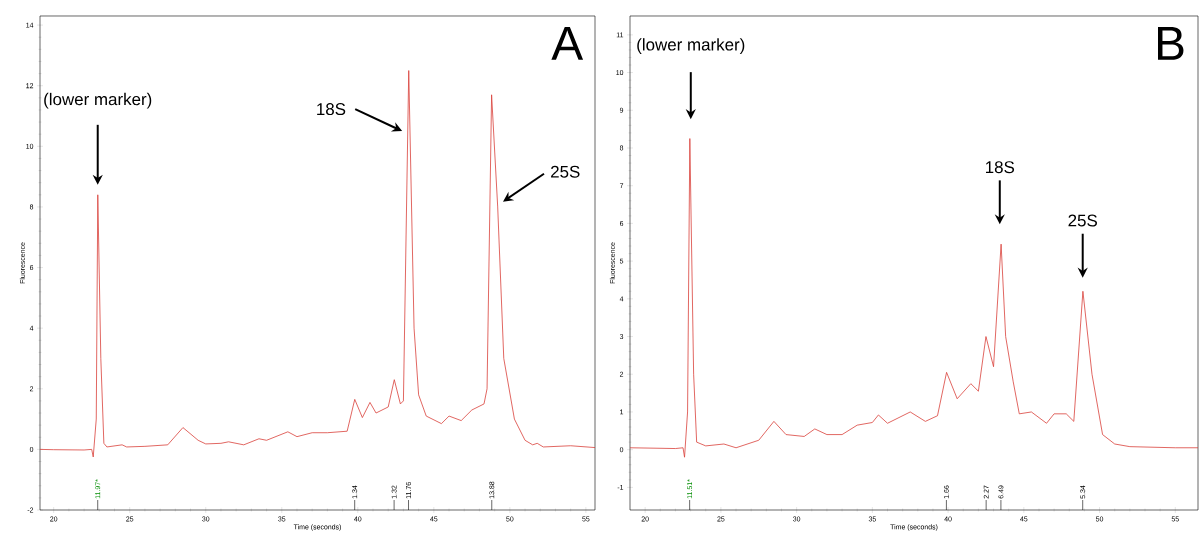  Describe the element at coordinates (1171, 43) in the screenshot. I see `chart-title: B` at that location.